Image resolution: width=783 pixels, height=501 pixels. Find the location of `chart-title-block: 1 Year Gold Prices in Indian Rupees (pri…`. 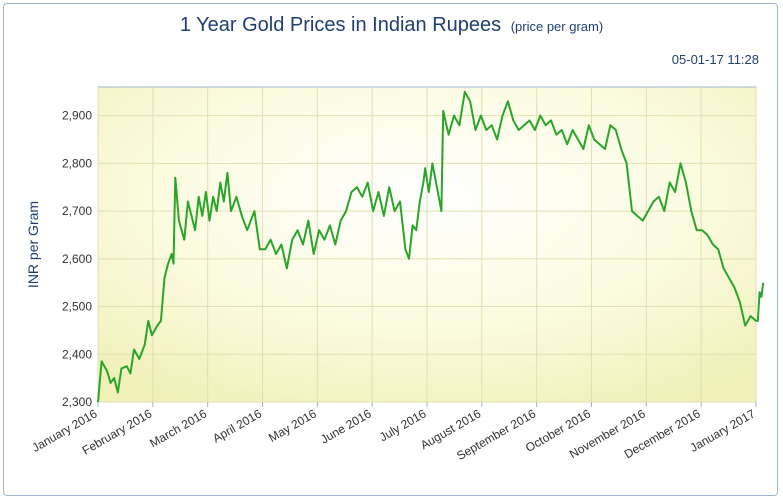

chart-title-block: 1 Year Gold Prices in Indian Rupees (pri… is located at coordinates (391, 25).